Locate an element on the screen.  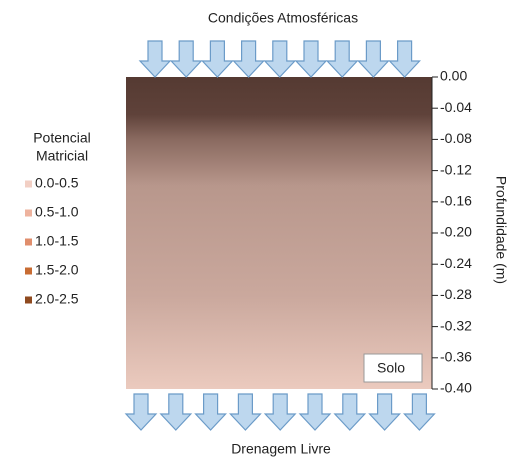
top-title: Condições Atmosféricas is located at coordinates (283, 18).